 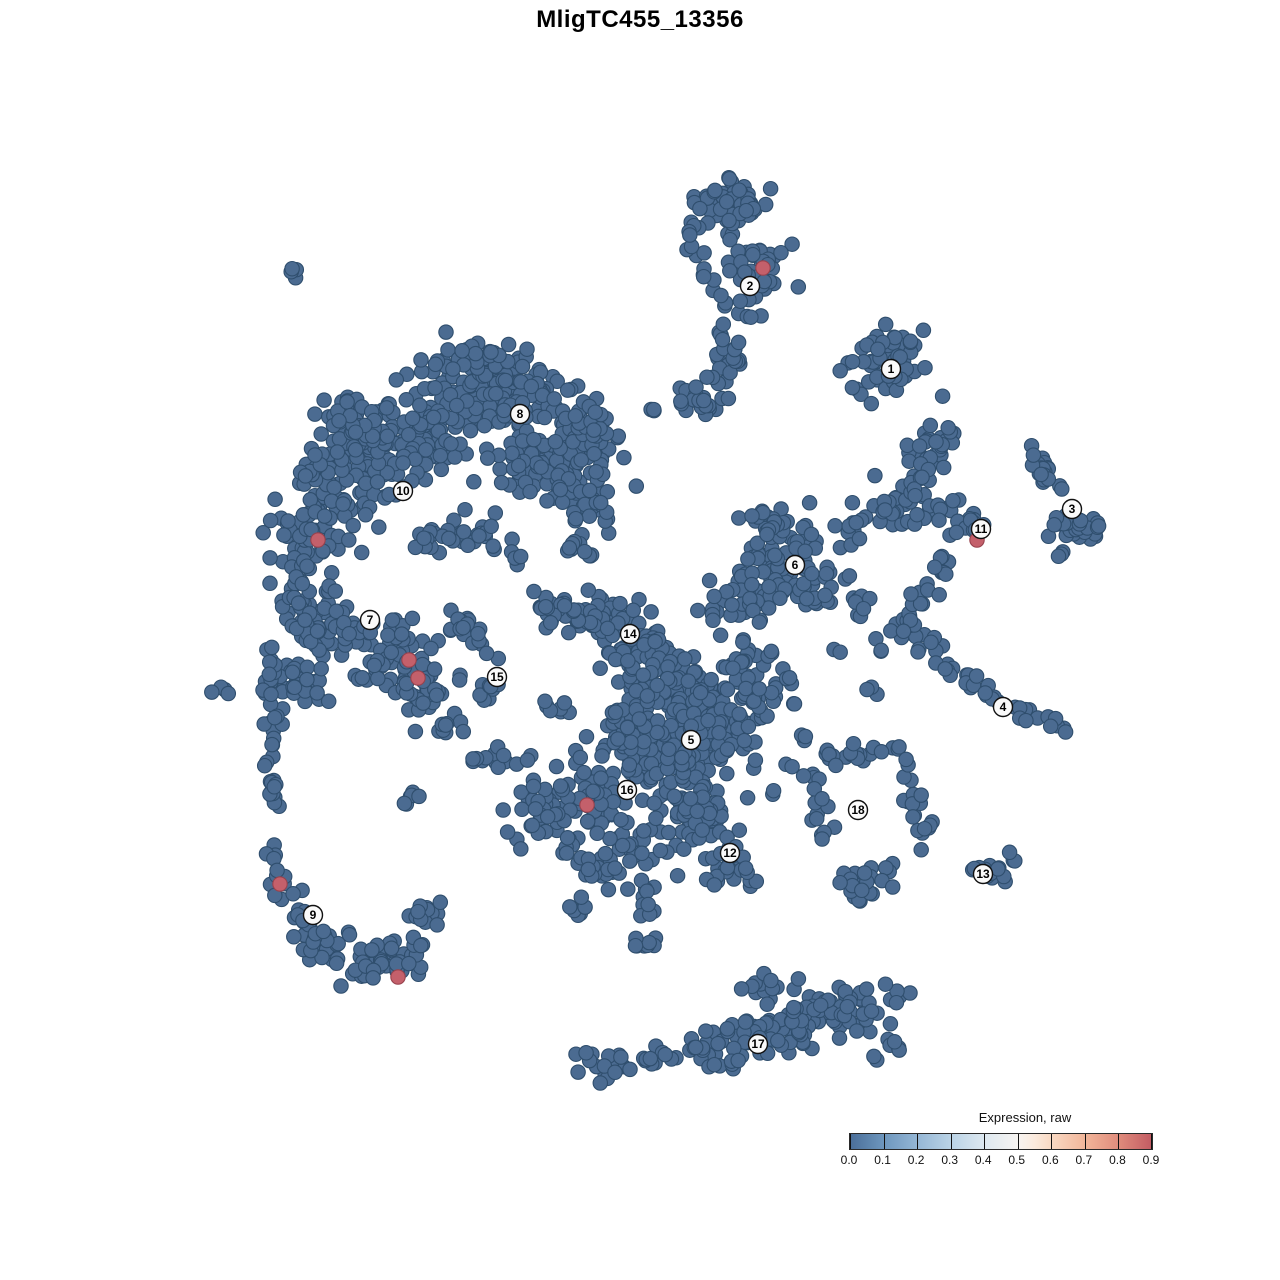 I want to click on svg-text: 12, so click(x=730, y=853).